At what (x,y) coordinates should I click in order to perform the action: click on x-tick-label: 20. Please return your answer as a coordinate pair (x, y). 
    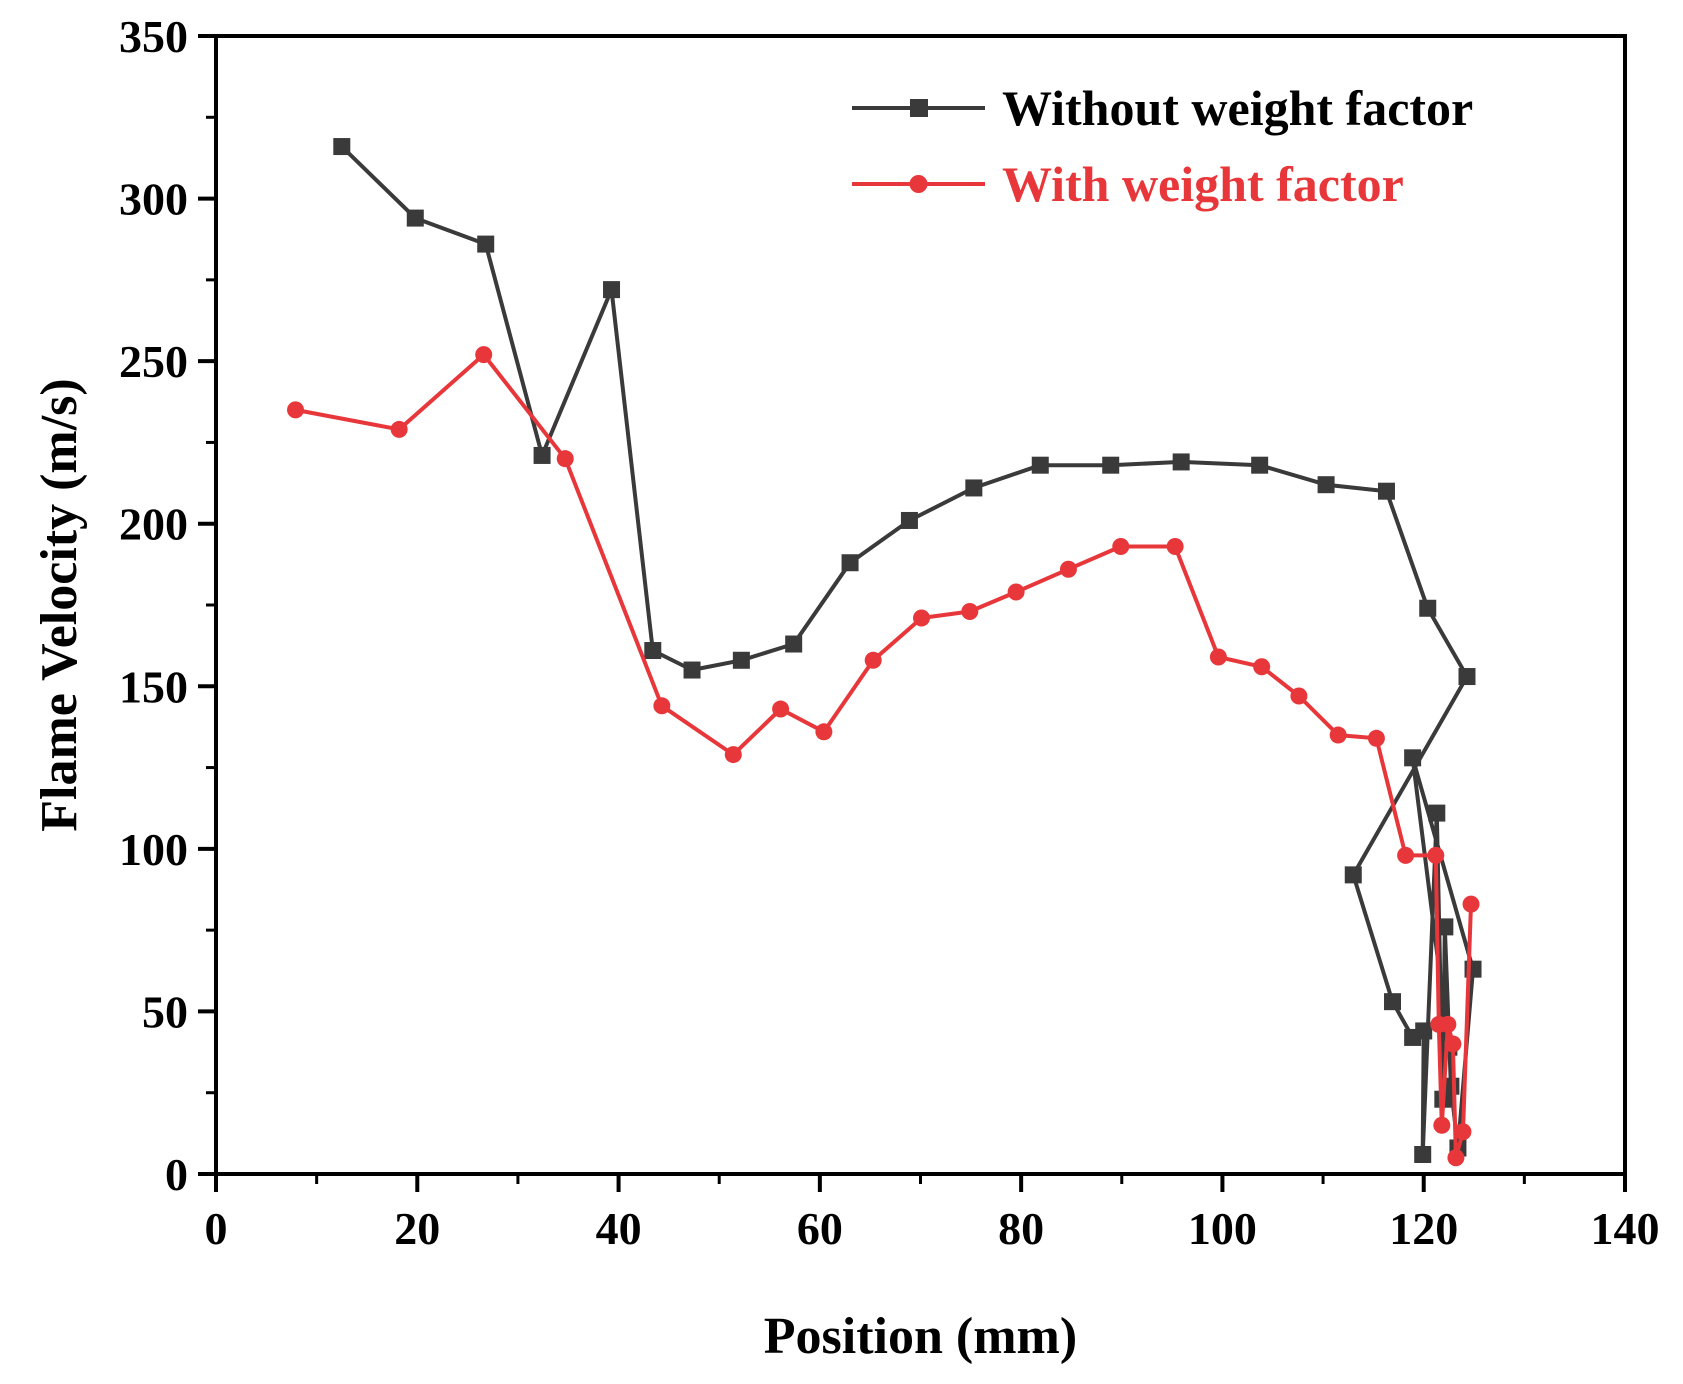
    Looking at the image, I should click on (417, 1228).